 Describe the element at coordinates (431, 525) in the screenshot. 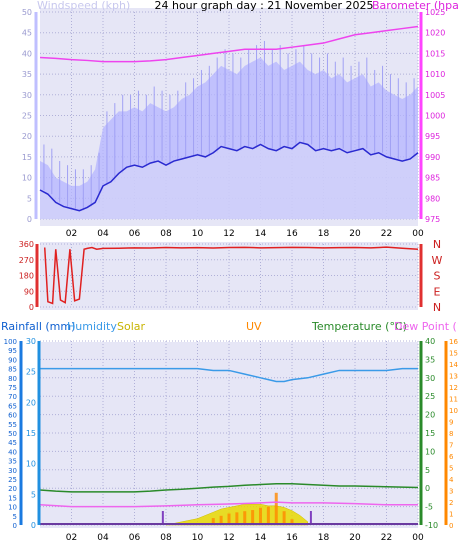

I see `p3-temp-tick-label: -10` at that location.